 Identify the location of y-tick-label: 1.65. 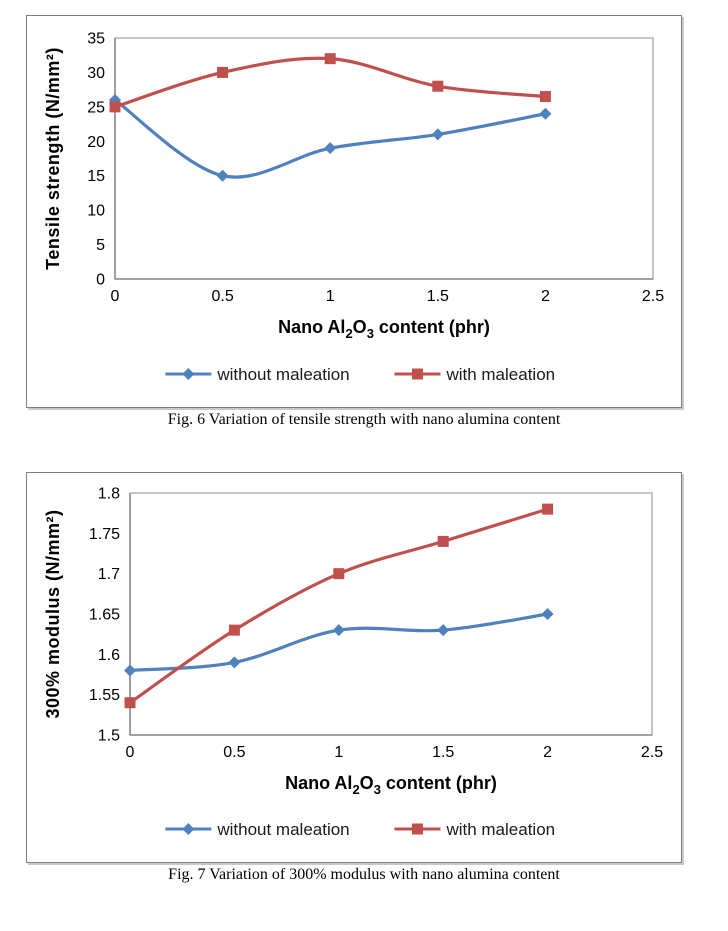
(104, 615).